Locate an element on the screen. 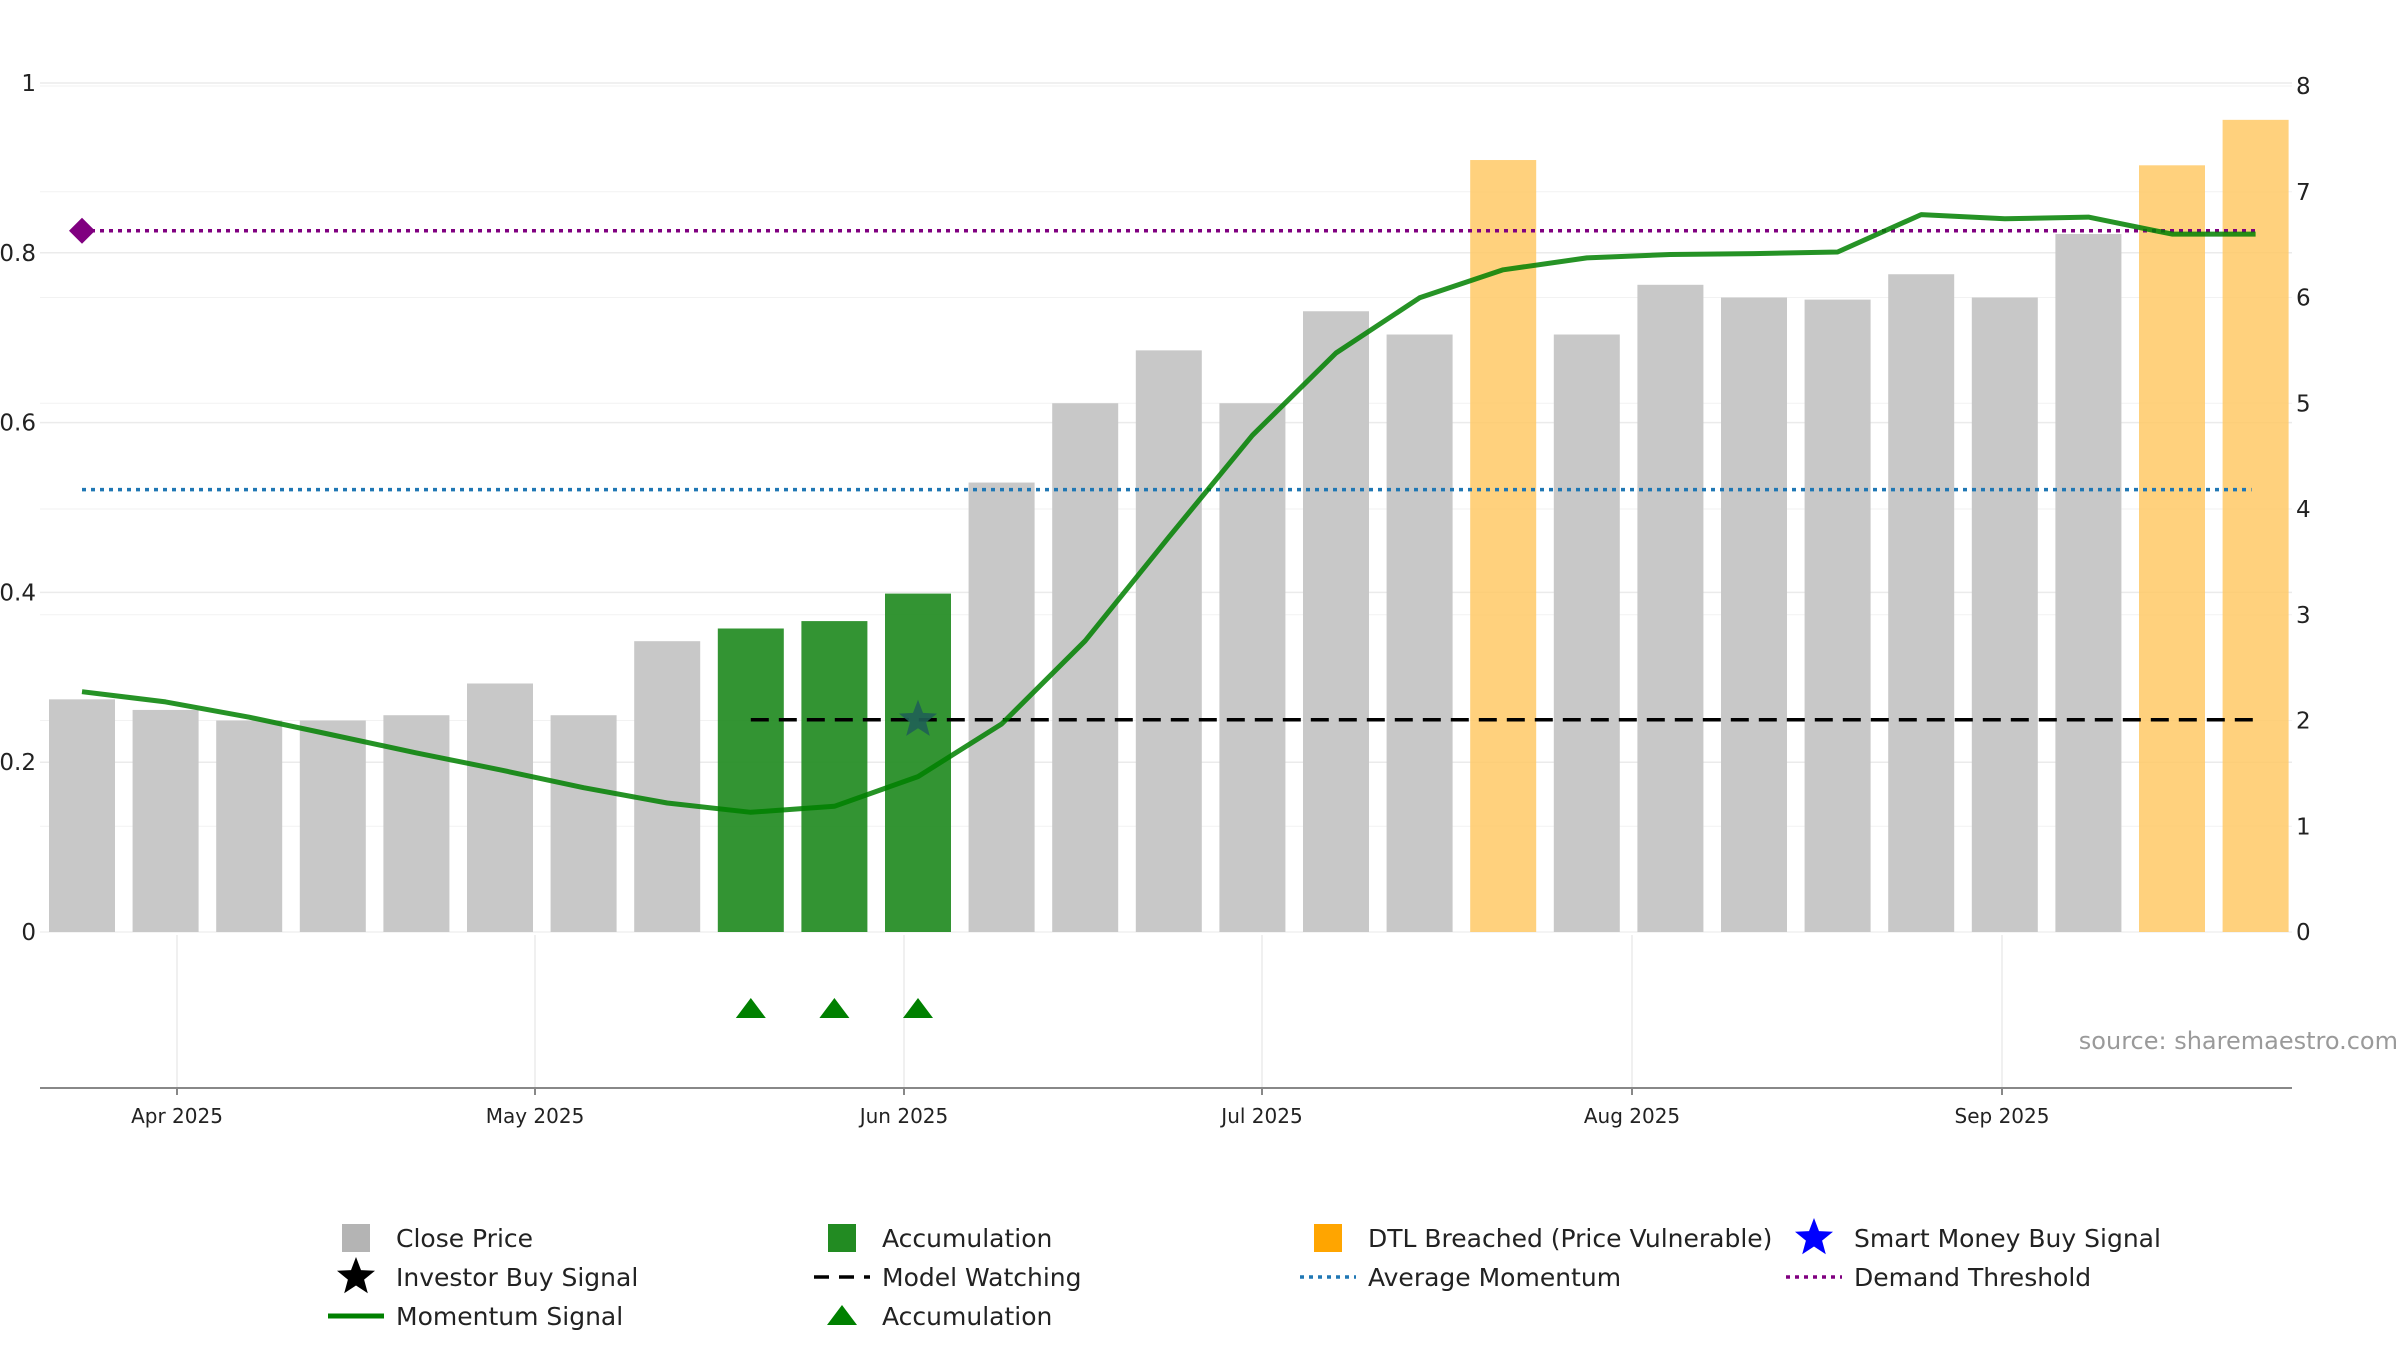  source-label: source: sharemaestro.com is located at coordinates (2238, 1041).